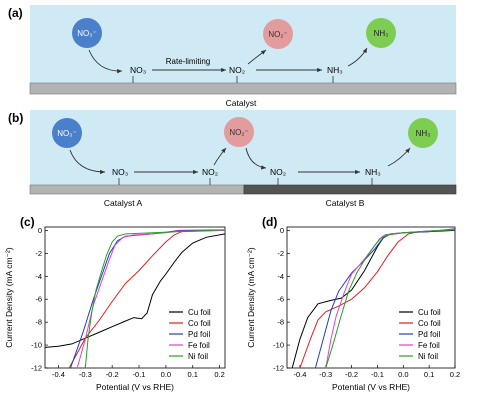  Describe the element at coordinates (237, 70) in the screenshot. I see `no2-intermediate: NO₂` at that location.